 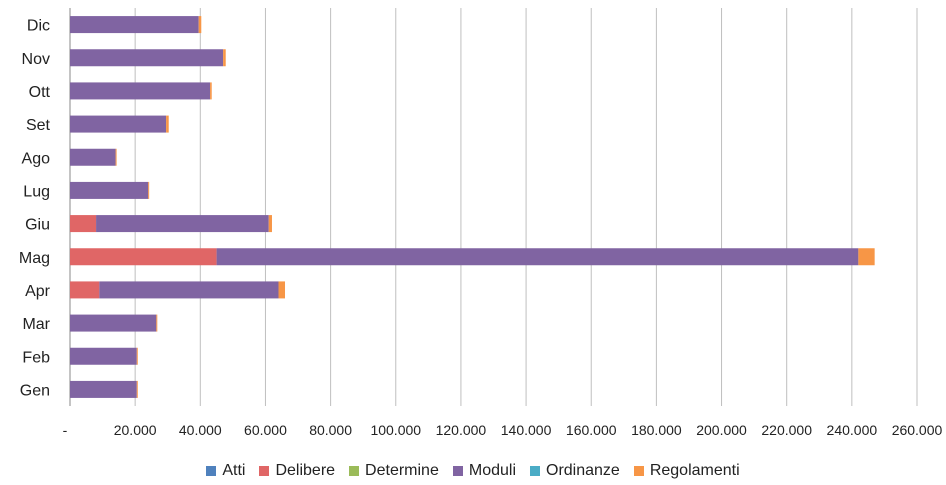 I want to click on legend-label: Atti, so click(x=234, y=470).